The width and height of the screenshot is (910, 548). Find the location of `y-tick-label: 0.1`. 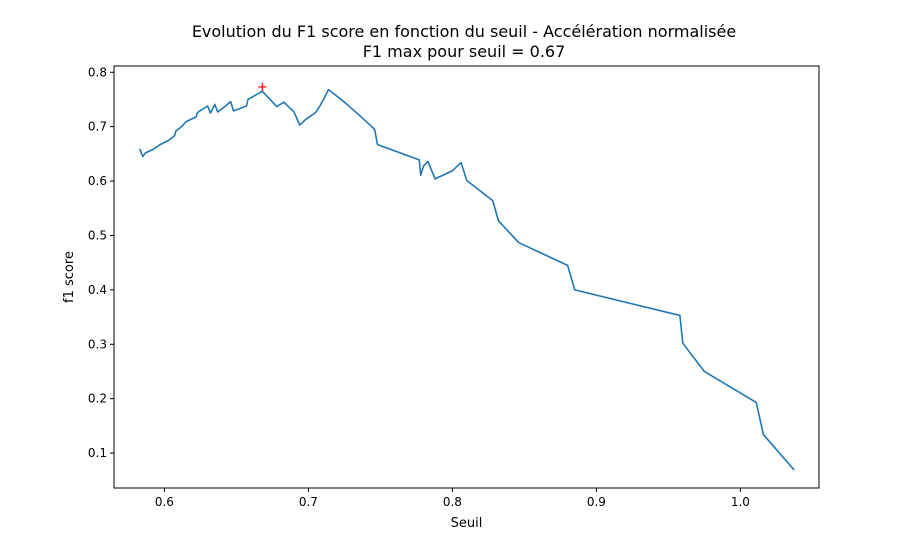

y-tick-label: 0.1 is located at coordinates (97, 453).